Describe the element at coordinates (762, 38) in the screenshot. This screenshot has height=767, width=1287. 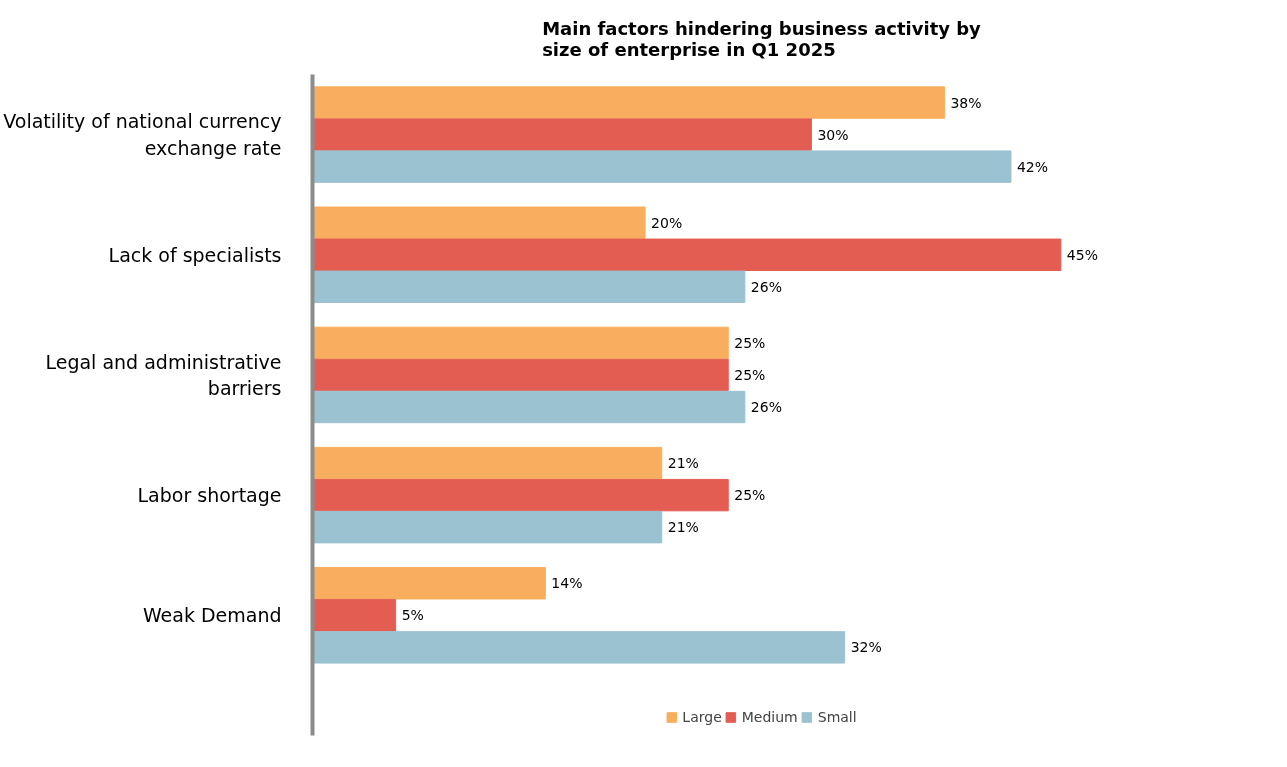
I see `chart-title: Main factors hindering business activity by size of enterprise in Q1 2025` at that location.